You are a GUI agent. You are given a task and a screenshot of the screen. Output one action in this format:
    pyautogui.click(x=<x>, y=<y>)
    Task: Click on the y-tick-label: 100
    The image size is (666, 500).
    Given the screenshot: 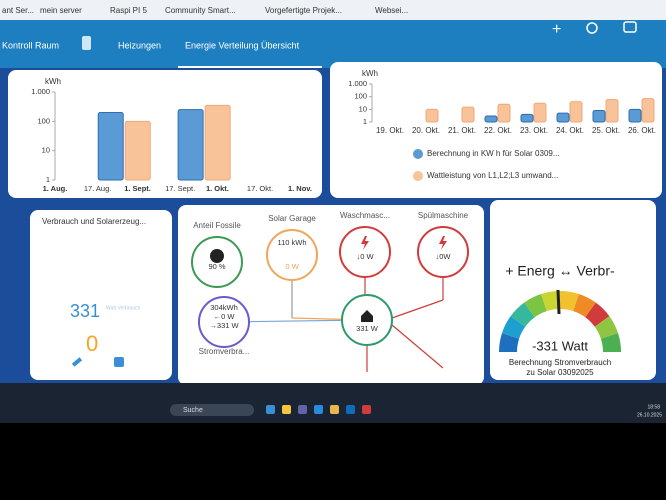 What is the action you would take?
    pyautogui.click(x=360, y=96)
    